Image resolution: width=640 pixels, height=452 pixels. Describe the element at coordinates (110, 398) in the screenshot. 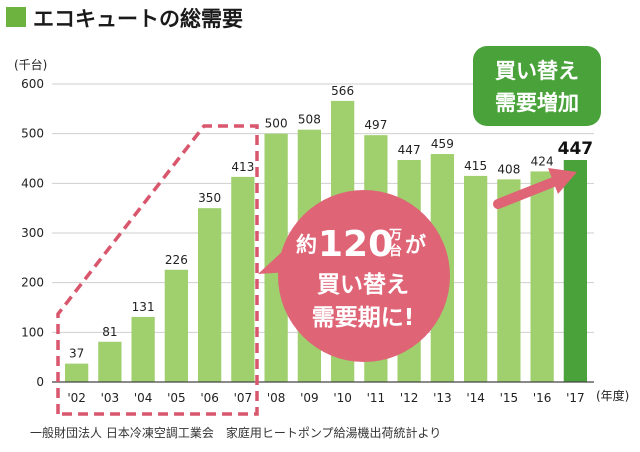

I see `x-tick-label: '03` at that location.